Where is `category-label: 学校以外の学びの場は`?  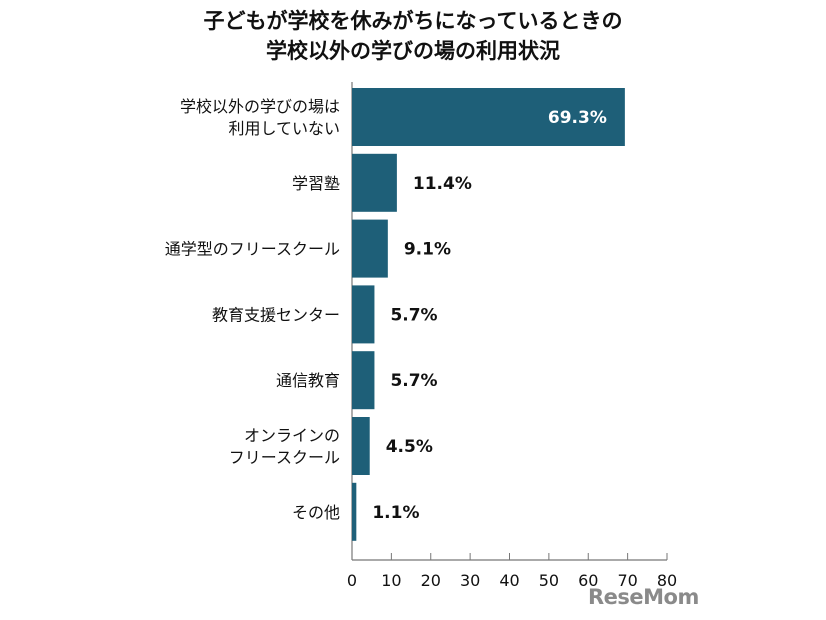 category-label: 学校以外の学びの場は is located at coordinates (260, 106).